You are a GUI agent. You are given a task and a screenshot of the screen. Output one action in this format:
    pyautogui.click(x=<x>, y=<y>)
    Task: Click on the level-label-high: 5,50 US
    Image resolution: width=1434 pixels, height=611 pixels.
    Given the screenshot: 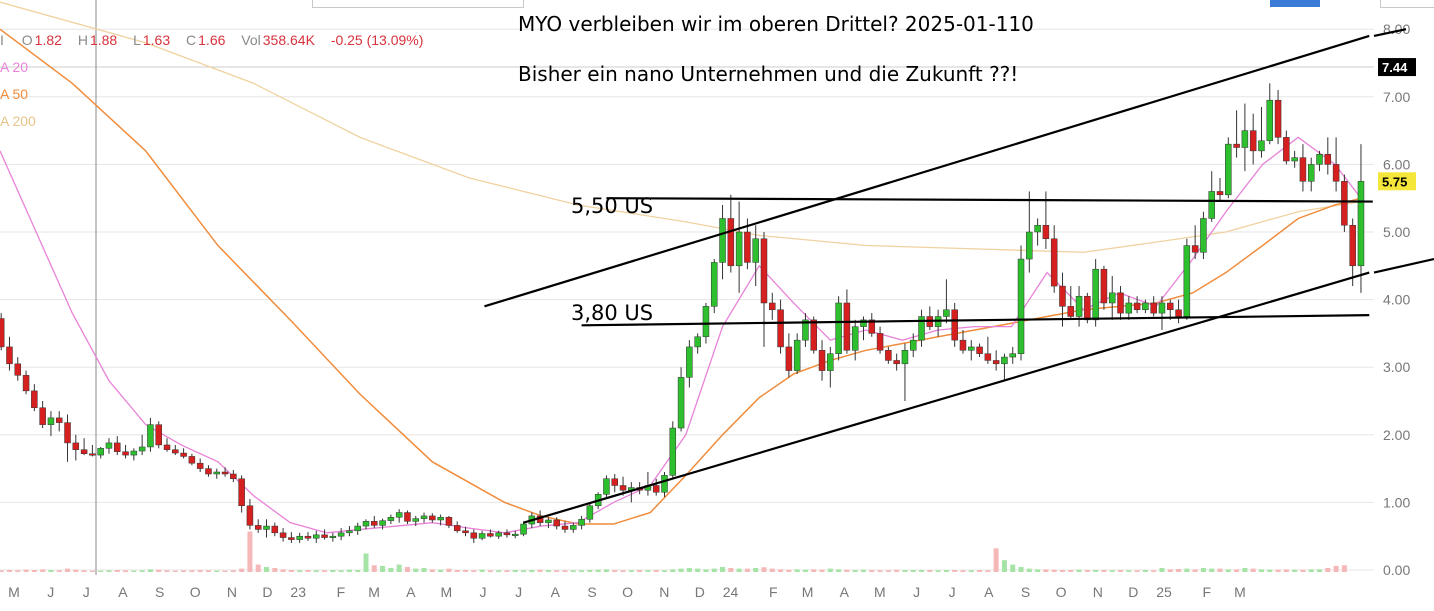 What is the action you would take?
    pyautogui.click(x=612, y=206)
    